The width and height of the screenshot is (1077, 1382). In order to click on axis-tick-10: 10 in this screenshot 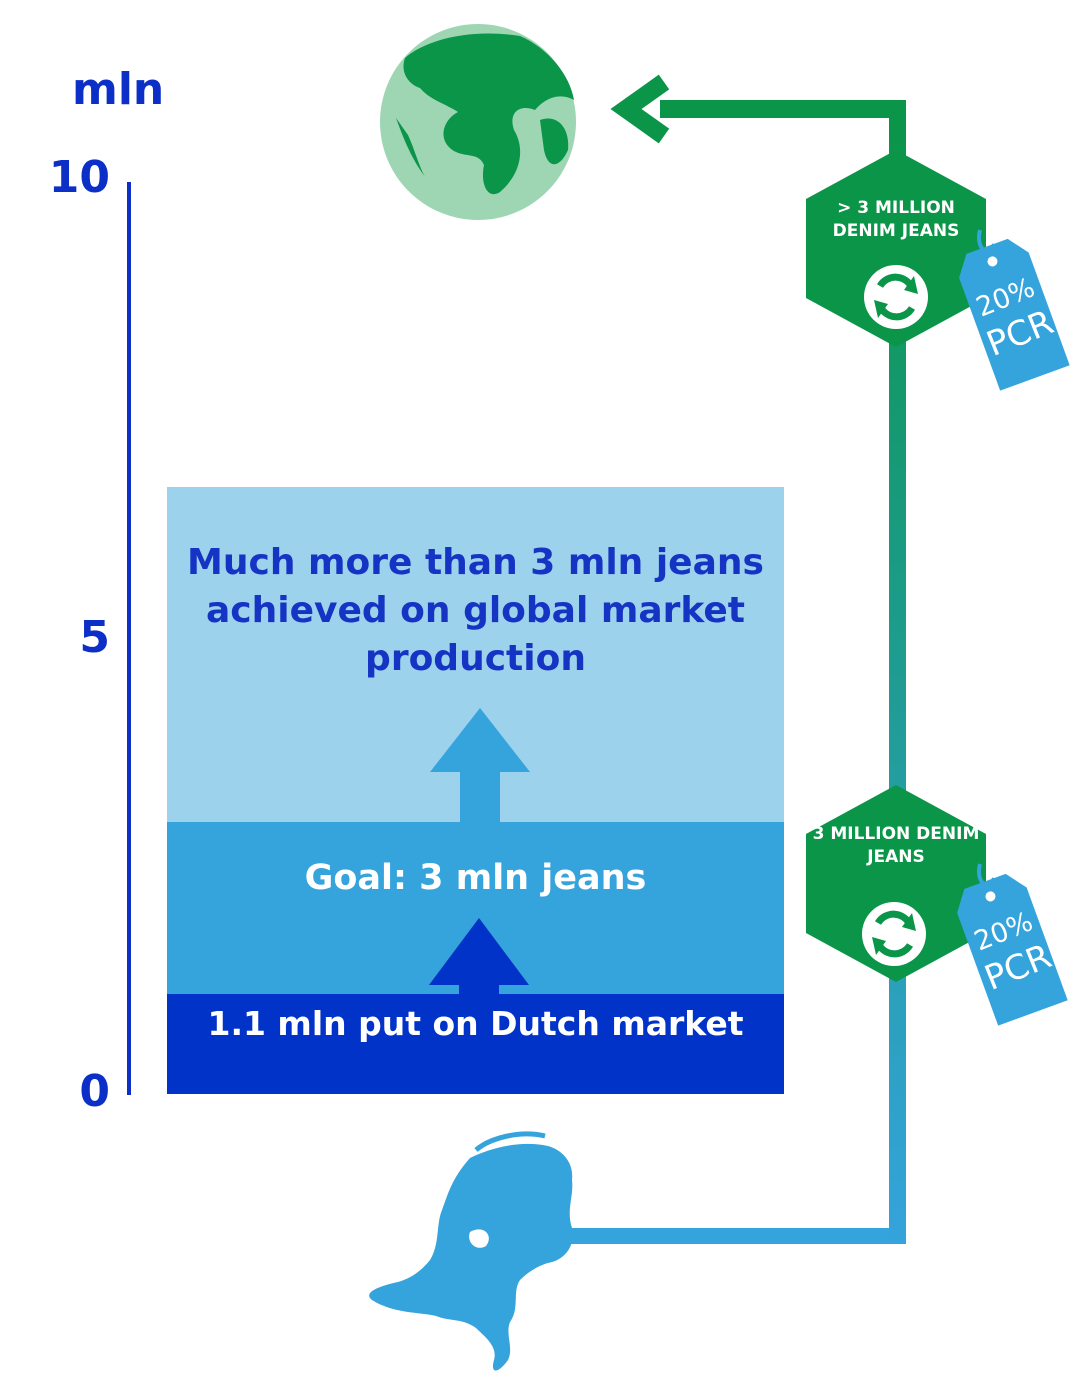, I will do `click(79, 177)`.